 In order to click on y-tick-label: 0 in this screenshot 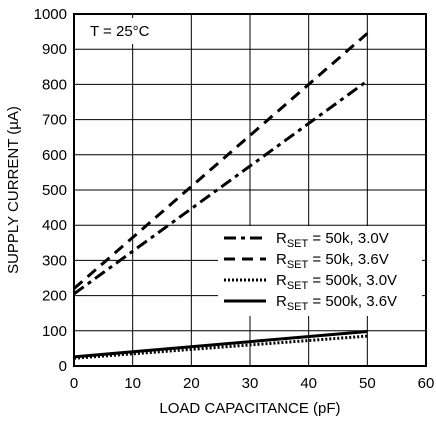, I will do `click(63, 366)`.